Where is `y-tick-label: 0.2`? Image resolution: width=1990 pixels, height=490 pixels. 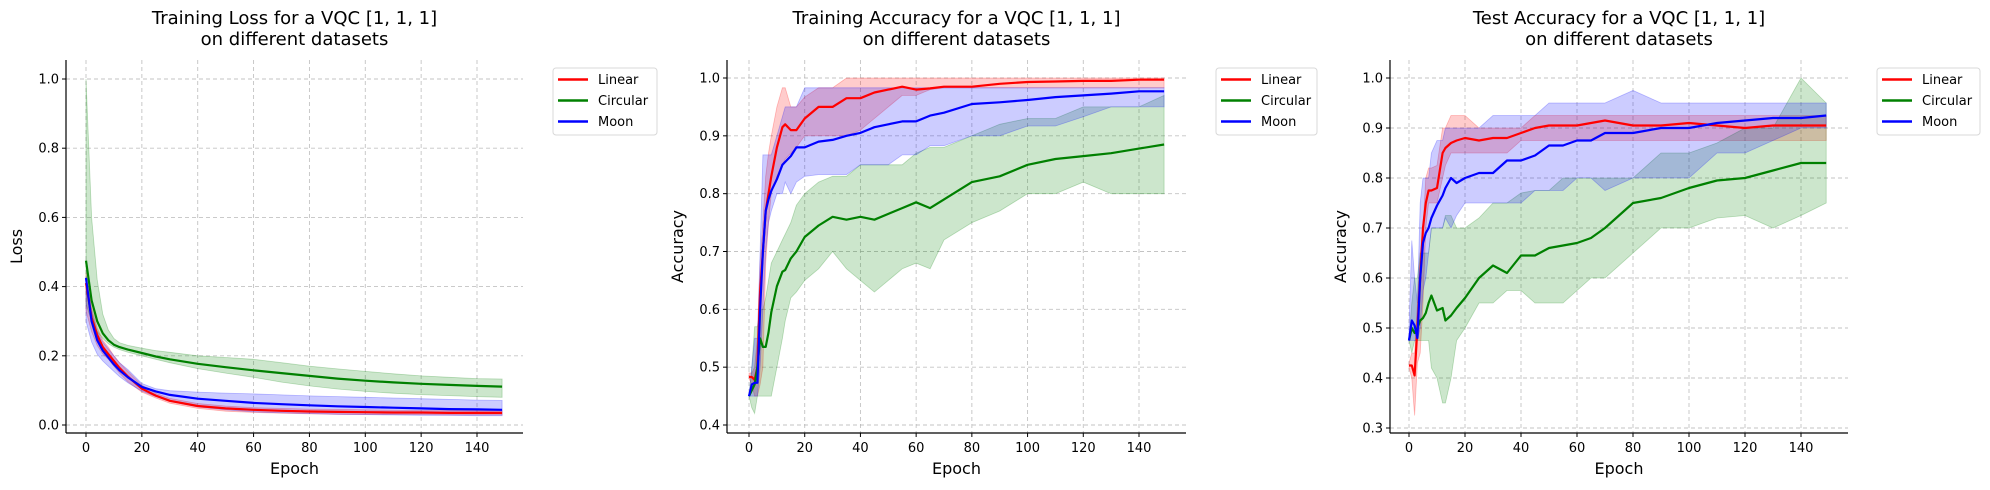
y-tick-label: 0.2 is located at coordinates (48, 356).